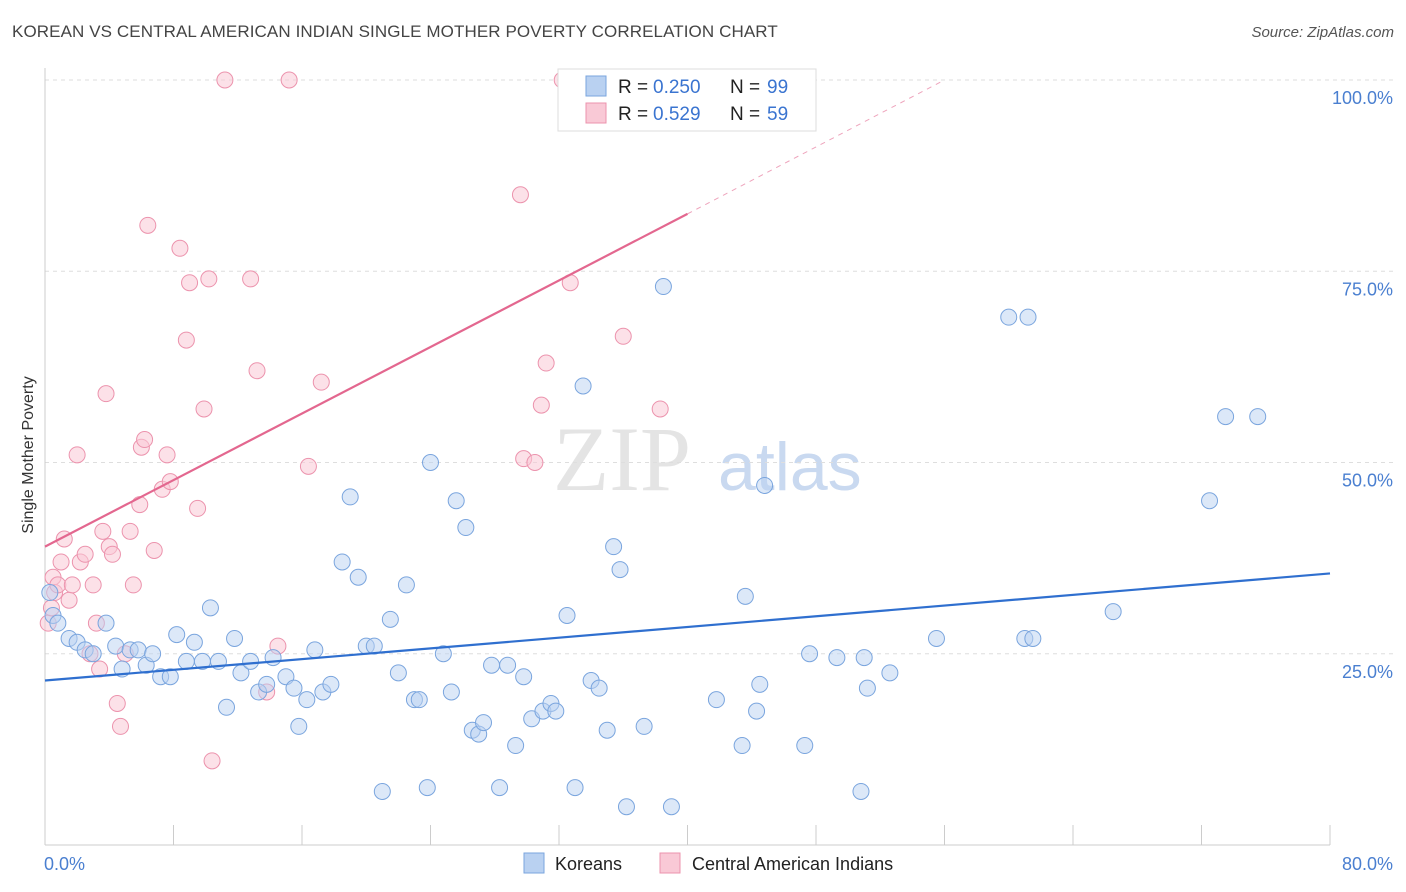 This screenshot has height=892, width=1406. Describe the element at coordinates (816, 147) in the screenshot. I see `central-american-indians-trend-extension` at that location.